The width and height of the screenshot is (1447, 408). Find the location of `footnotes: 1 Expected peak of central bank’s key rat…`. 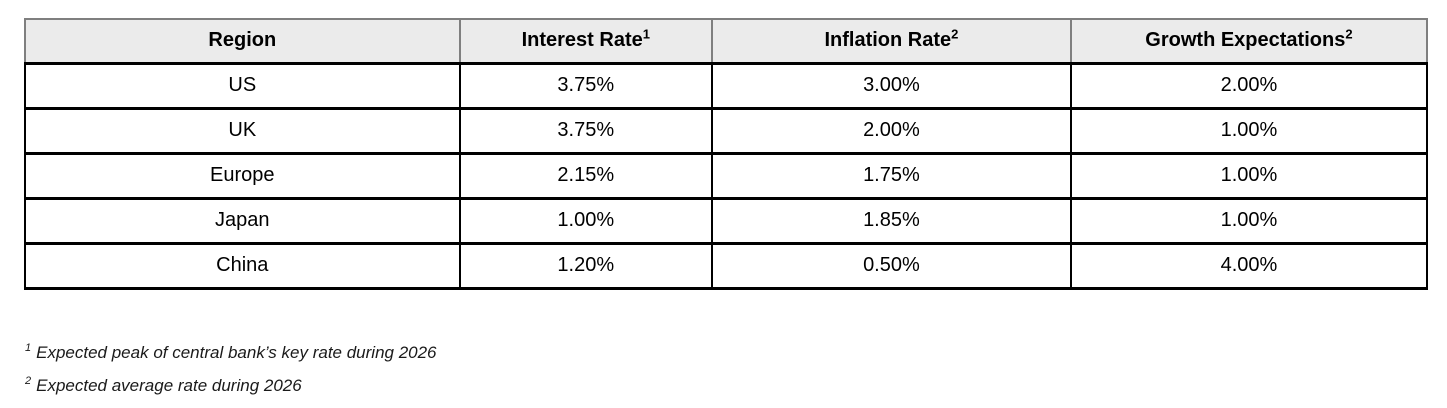

footnotes: 1 Expected peak of central bank’s key rat… is located at coordinates (231, 369).